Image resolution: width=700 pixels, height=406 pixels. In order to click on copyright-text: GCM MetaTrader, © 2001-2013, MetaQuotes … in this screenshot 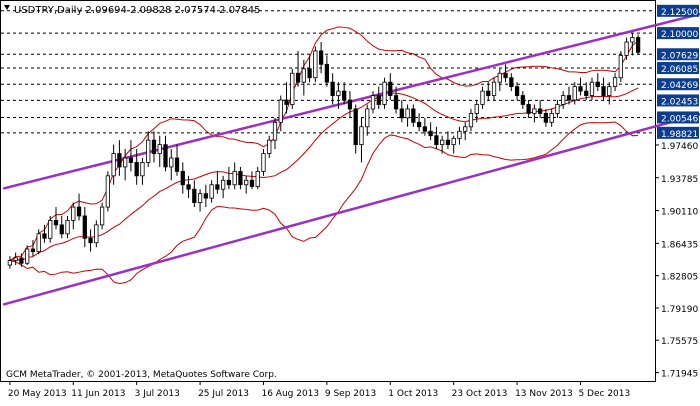, I will do `click(141, 375)`.